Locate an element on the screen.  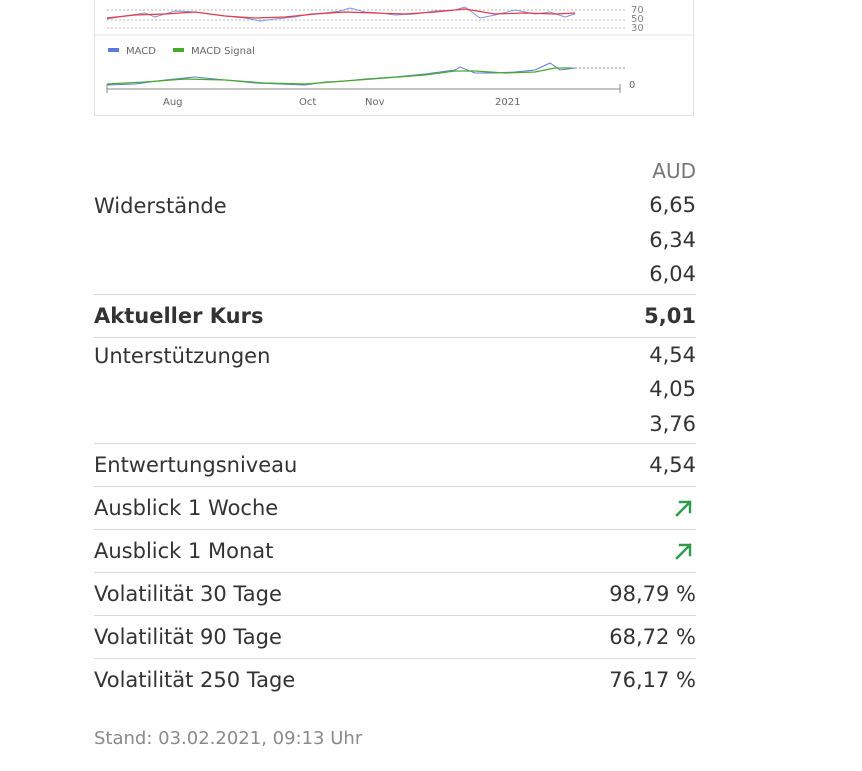
outlook-month-row: Ausblick 1 Monat is located at coordinates (395, 551).